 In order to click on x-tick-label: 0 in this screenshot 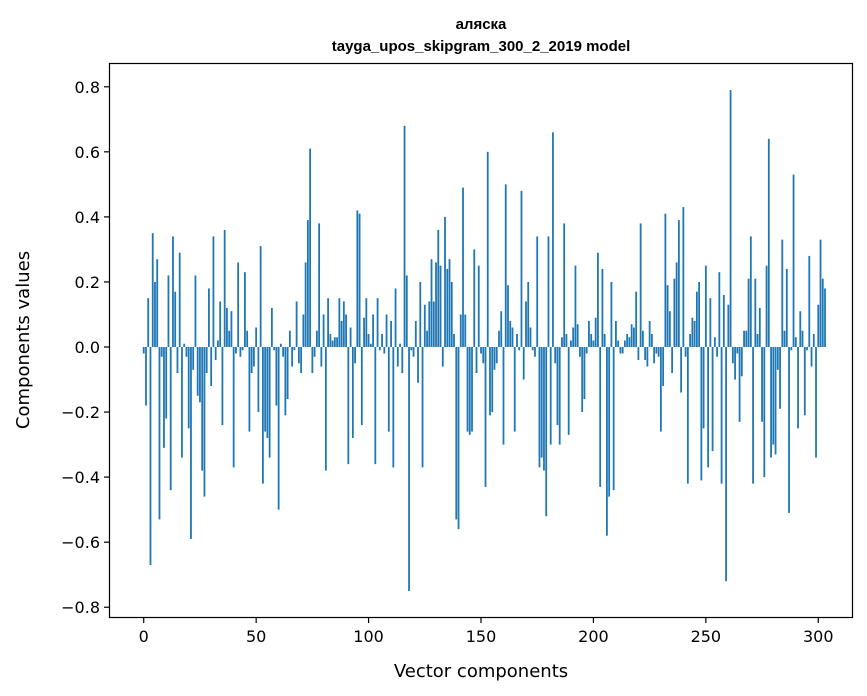, I will do `click(144, 636)`.